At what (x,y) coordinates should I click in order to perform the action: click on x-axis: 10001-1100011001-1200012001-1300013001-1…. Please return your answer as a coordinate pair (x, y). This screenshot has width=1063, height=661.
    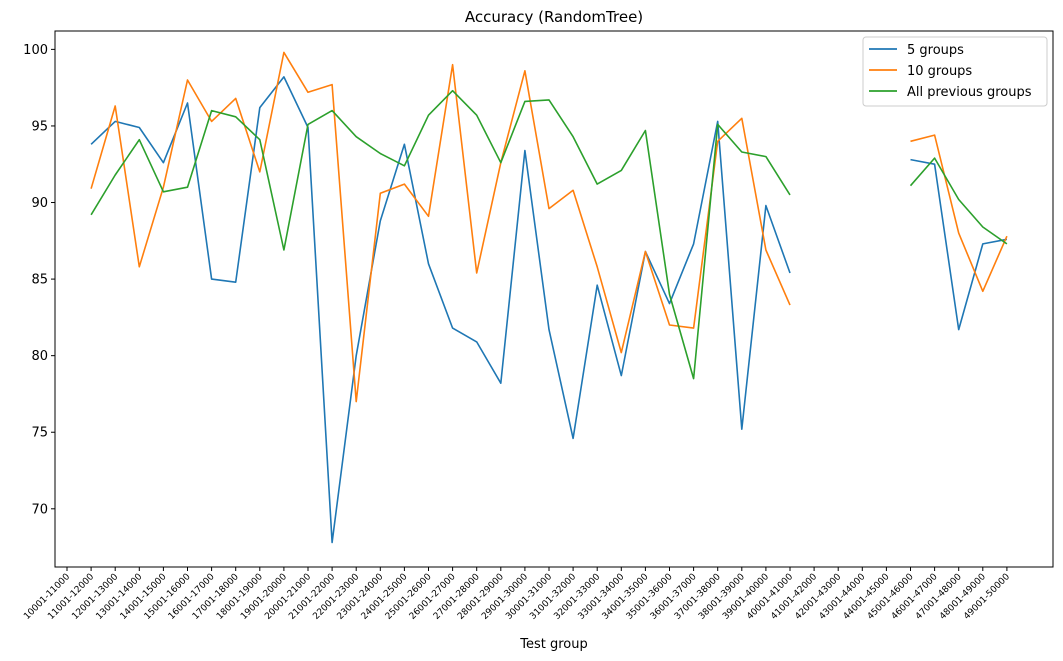
    Looking at the image, I should click on (517, 594).